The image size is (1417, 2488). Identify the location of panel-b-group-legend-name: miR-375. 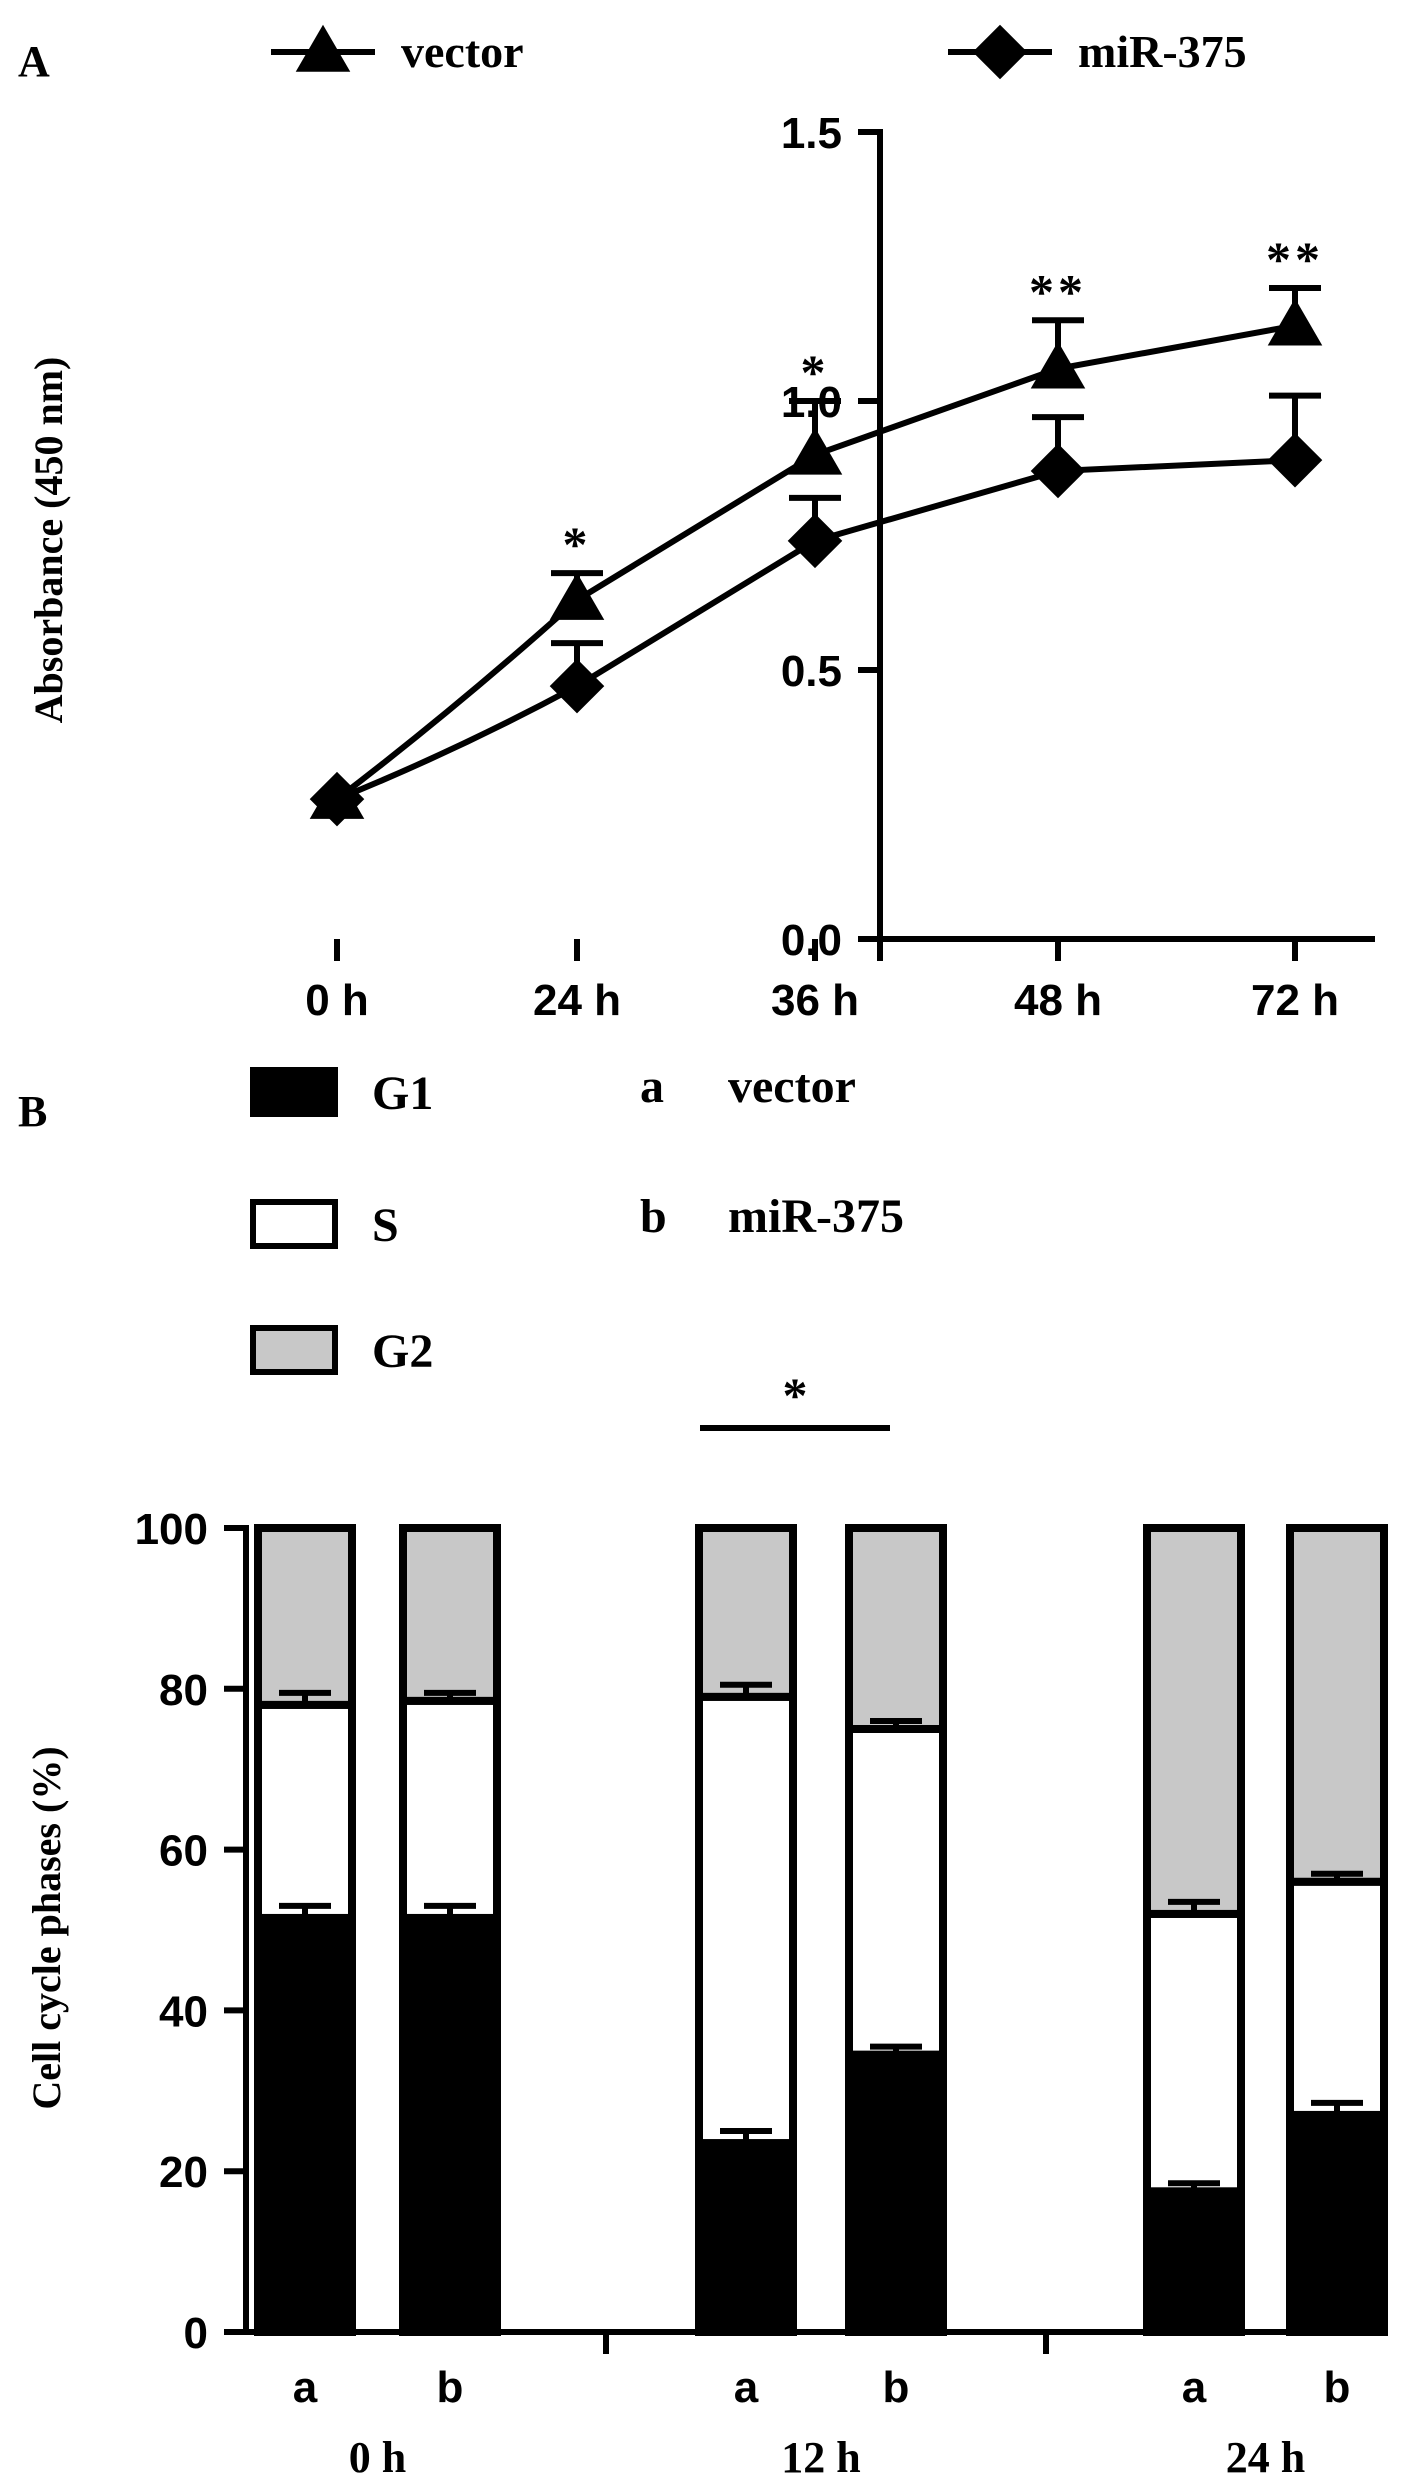
(816, 1216).